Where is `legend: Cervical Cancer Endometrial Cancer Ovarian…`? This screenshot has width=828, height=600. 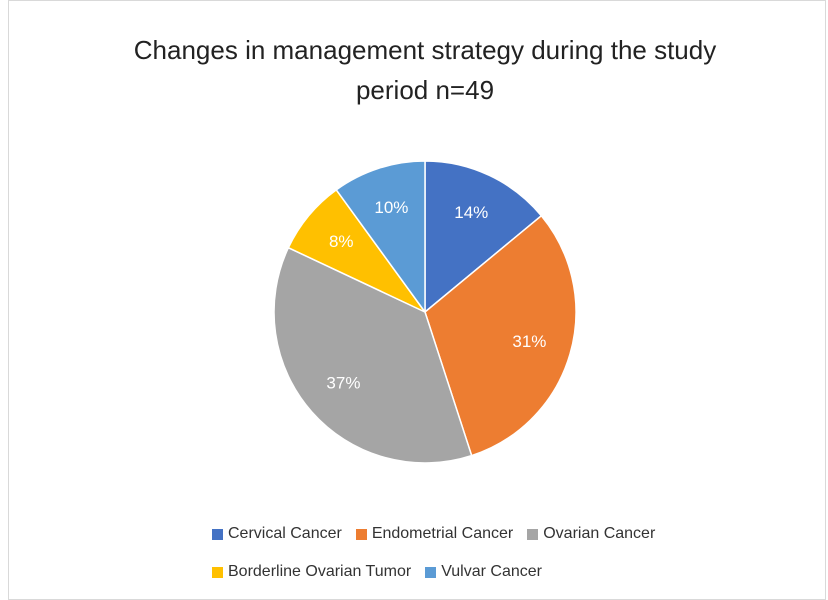
legend: Cervical Cancer Endometrial Cancer Ovarian… is located at coordinates (472, 553).